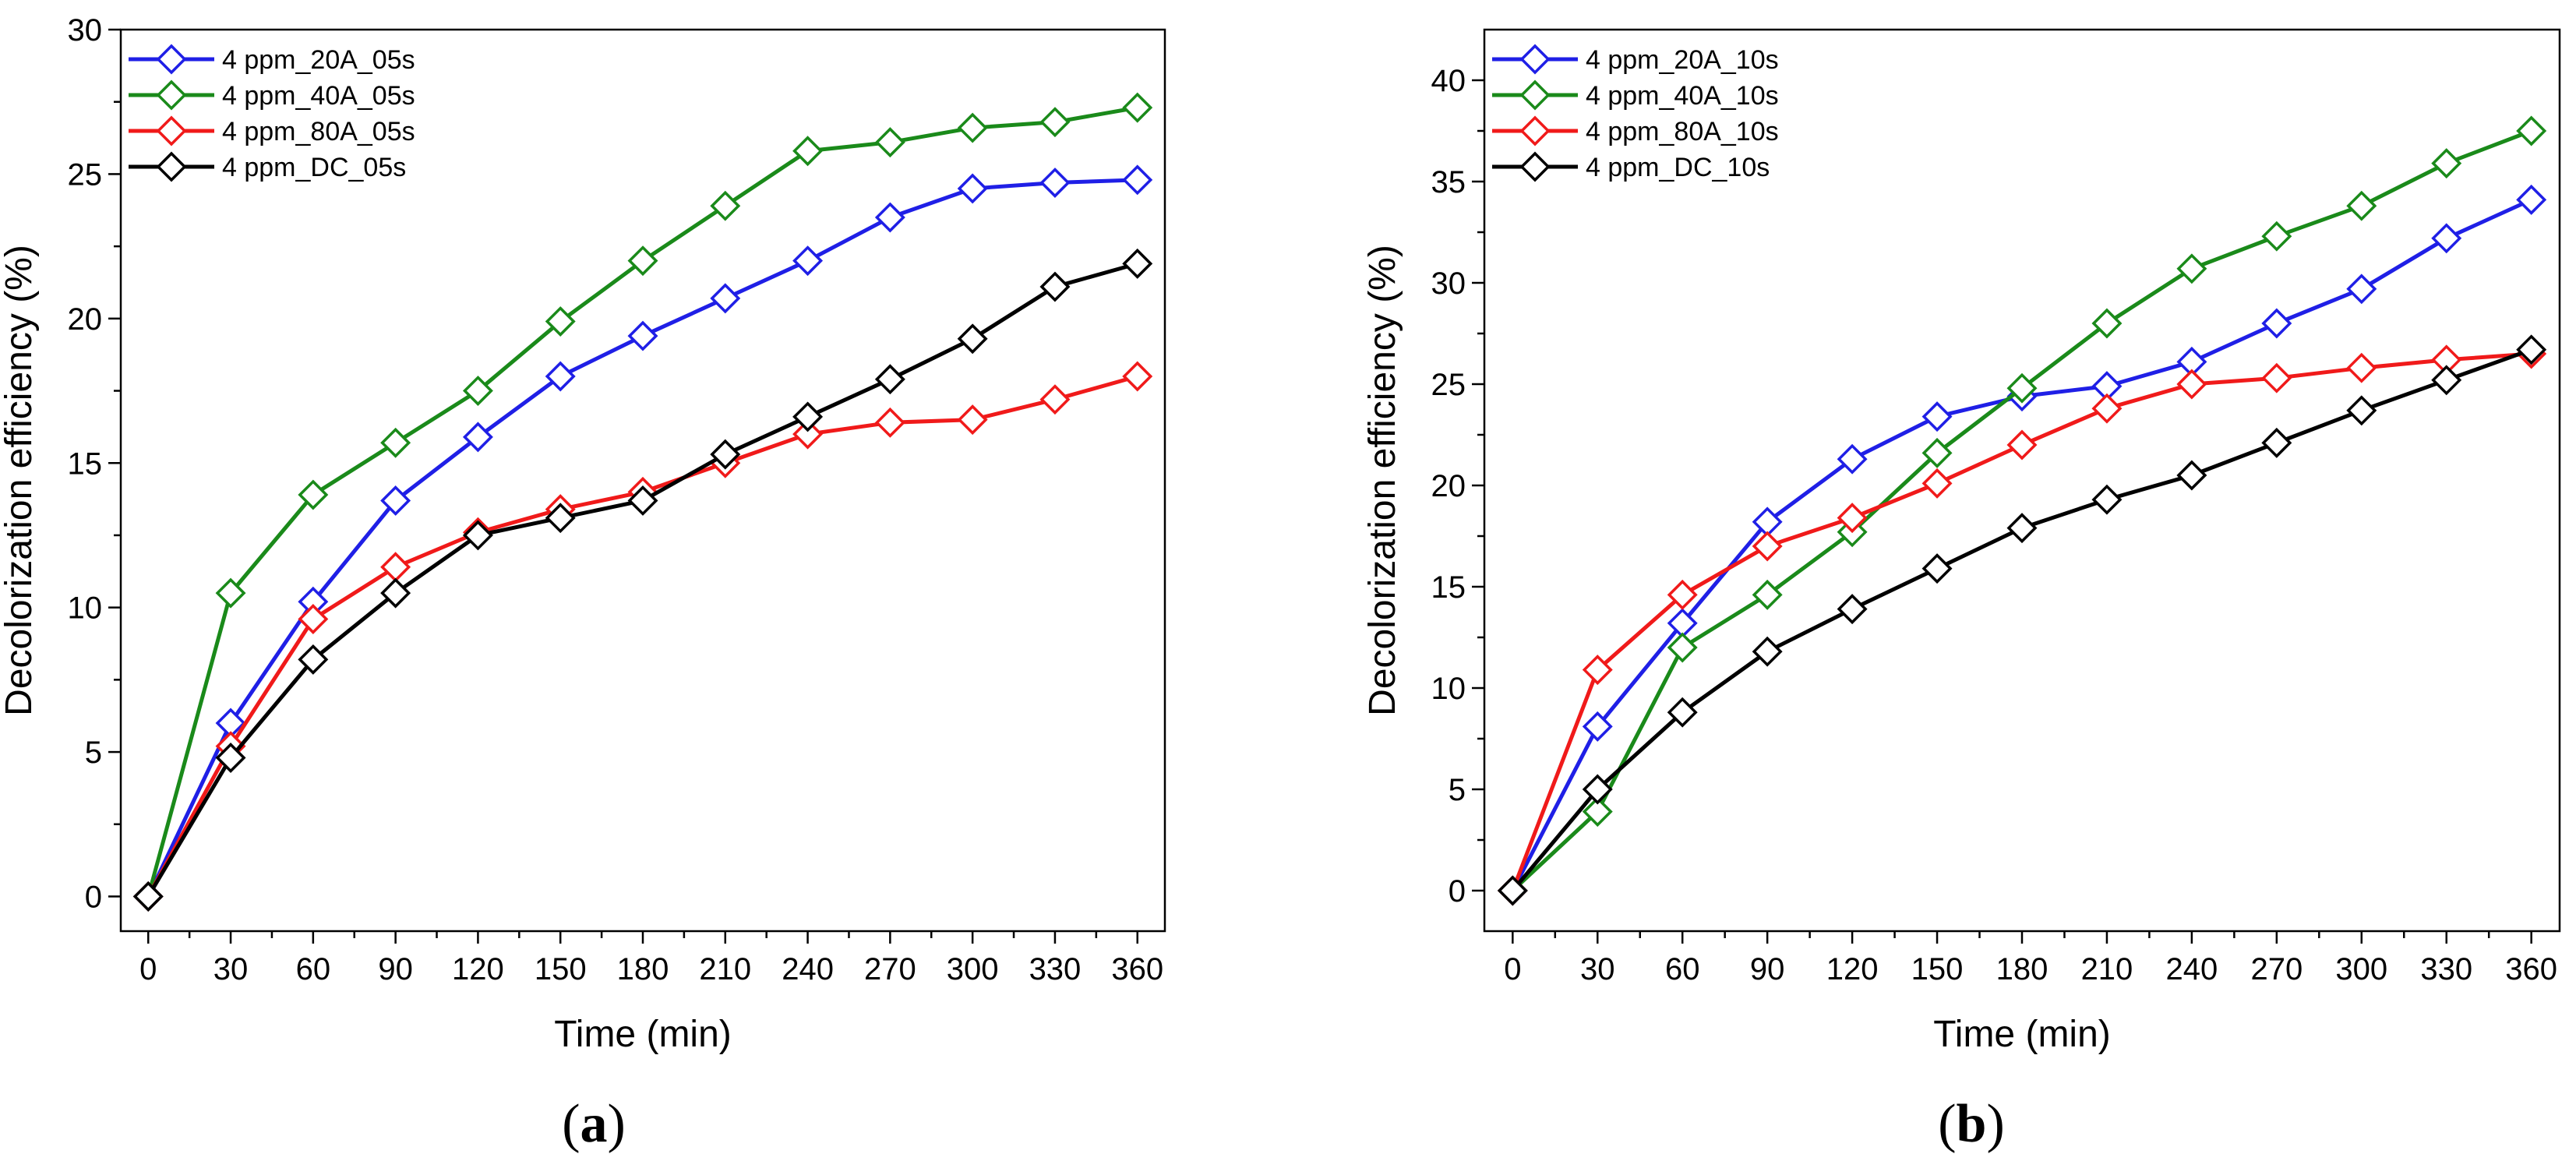 The width and height of the screenshot is (2576, 1161). What do you see at coordinates (643, 1034) in the screenshot?
I see `x-axis-title: Time (min)` at bounding box center [643, 1034].